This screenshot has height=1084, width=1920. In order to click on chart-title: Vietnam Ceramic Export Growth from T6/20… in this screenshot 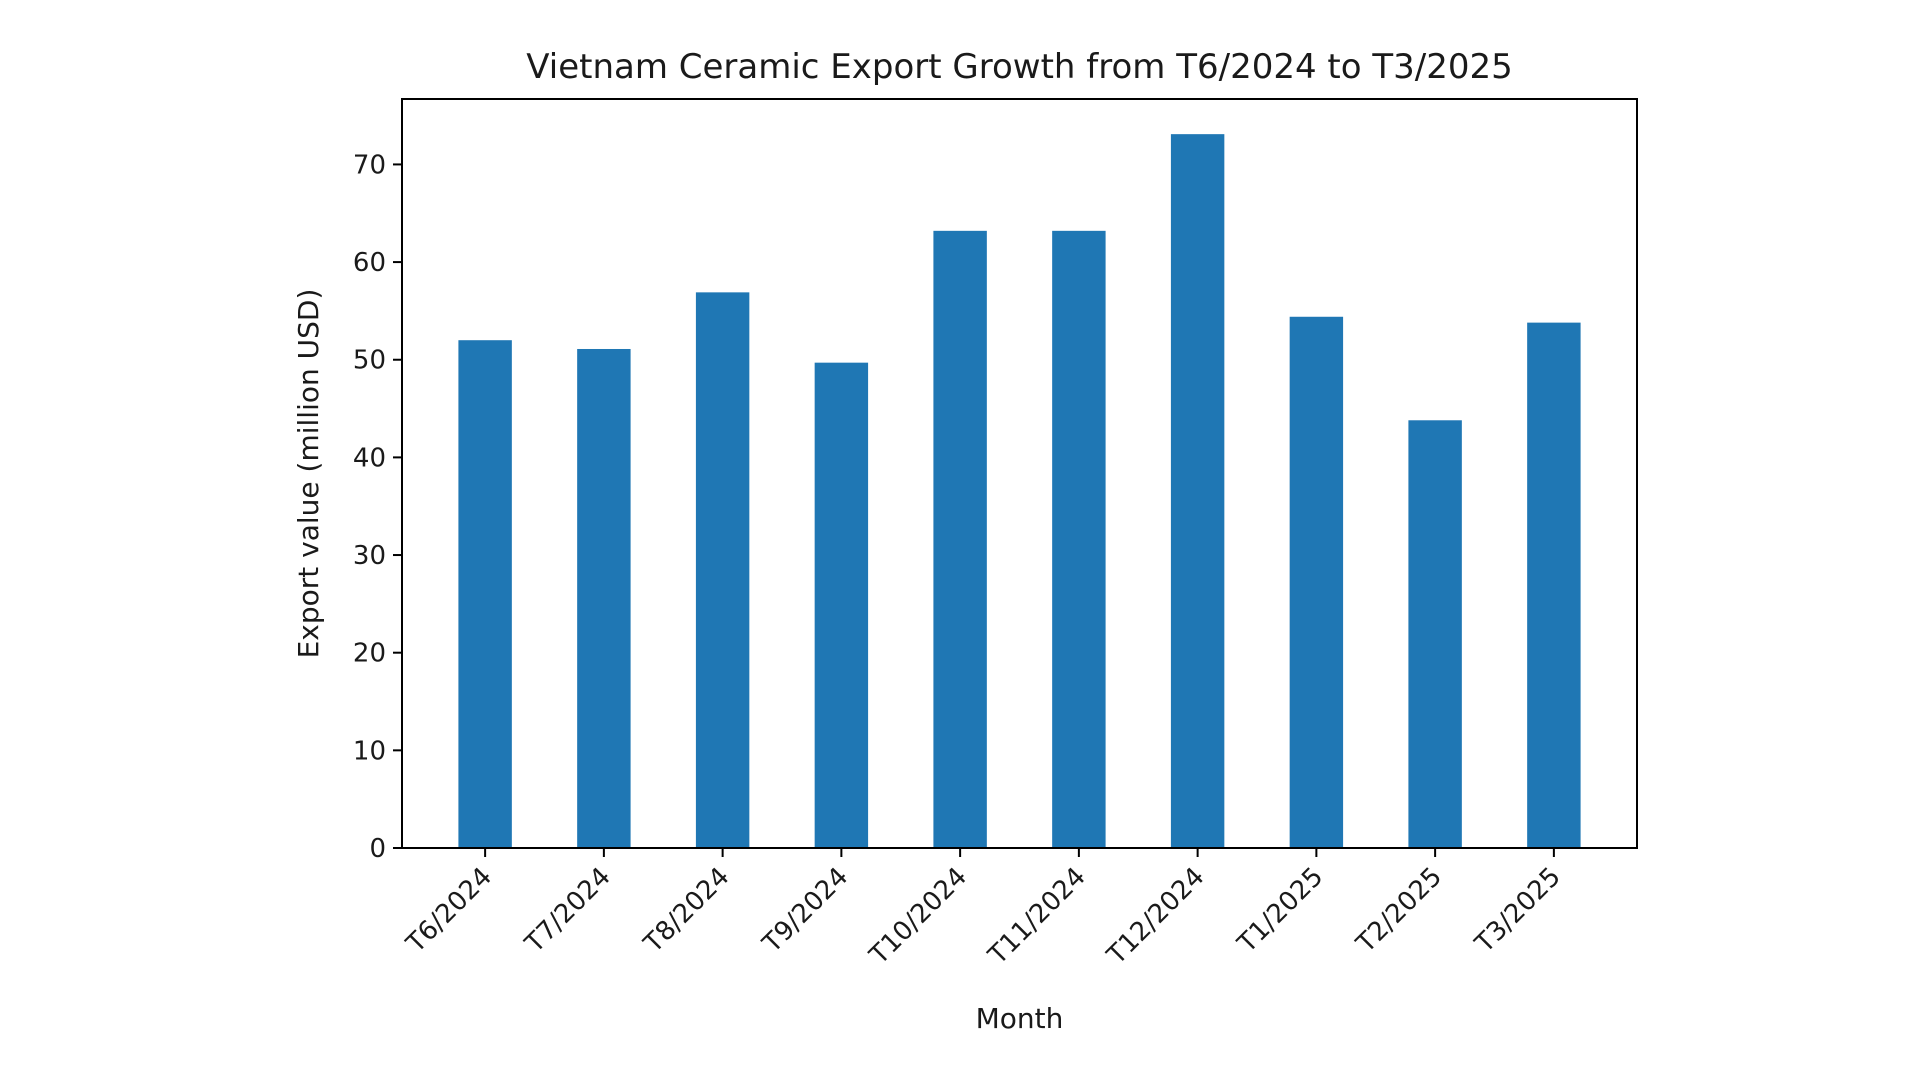, I will do `click(1019, 67)`.